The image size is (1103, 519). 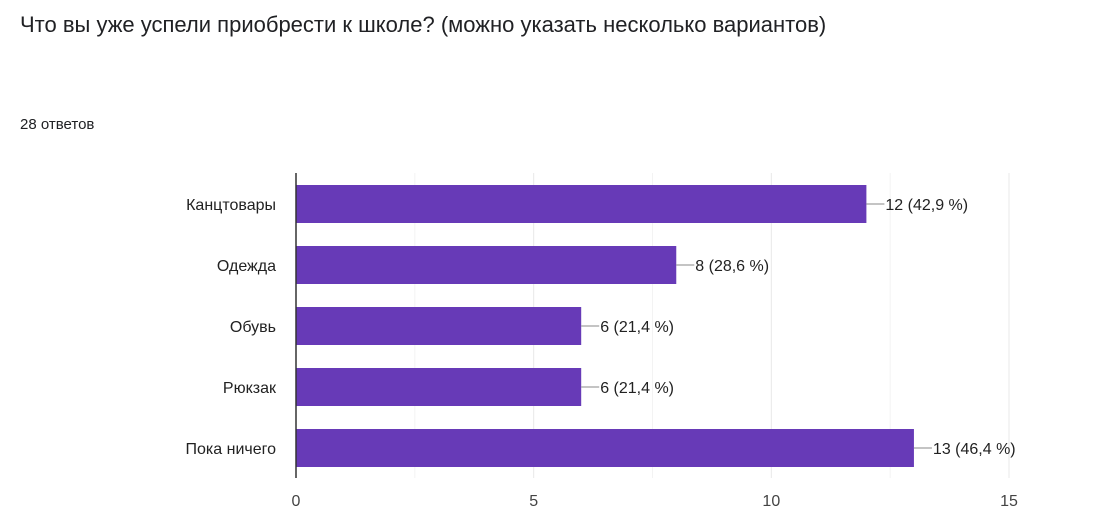 I want to click on x-tick-label: 15, so click(x=1009, y=501).